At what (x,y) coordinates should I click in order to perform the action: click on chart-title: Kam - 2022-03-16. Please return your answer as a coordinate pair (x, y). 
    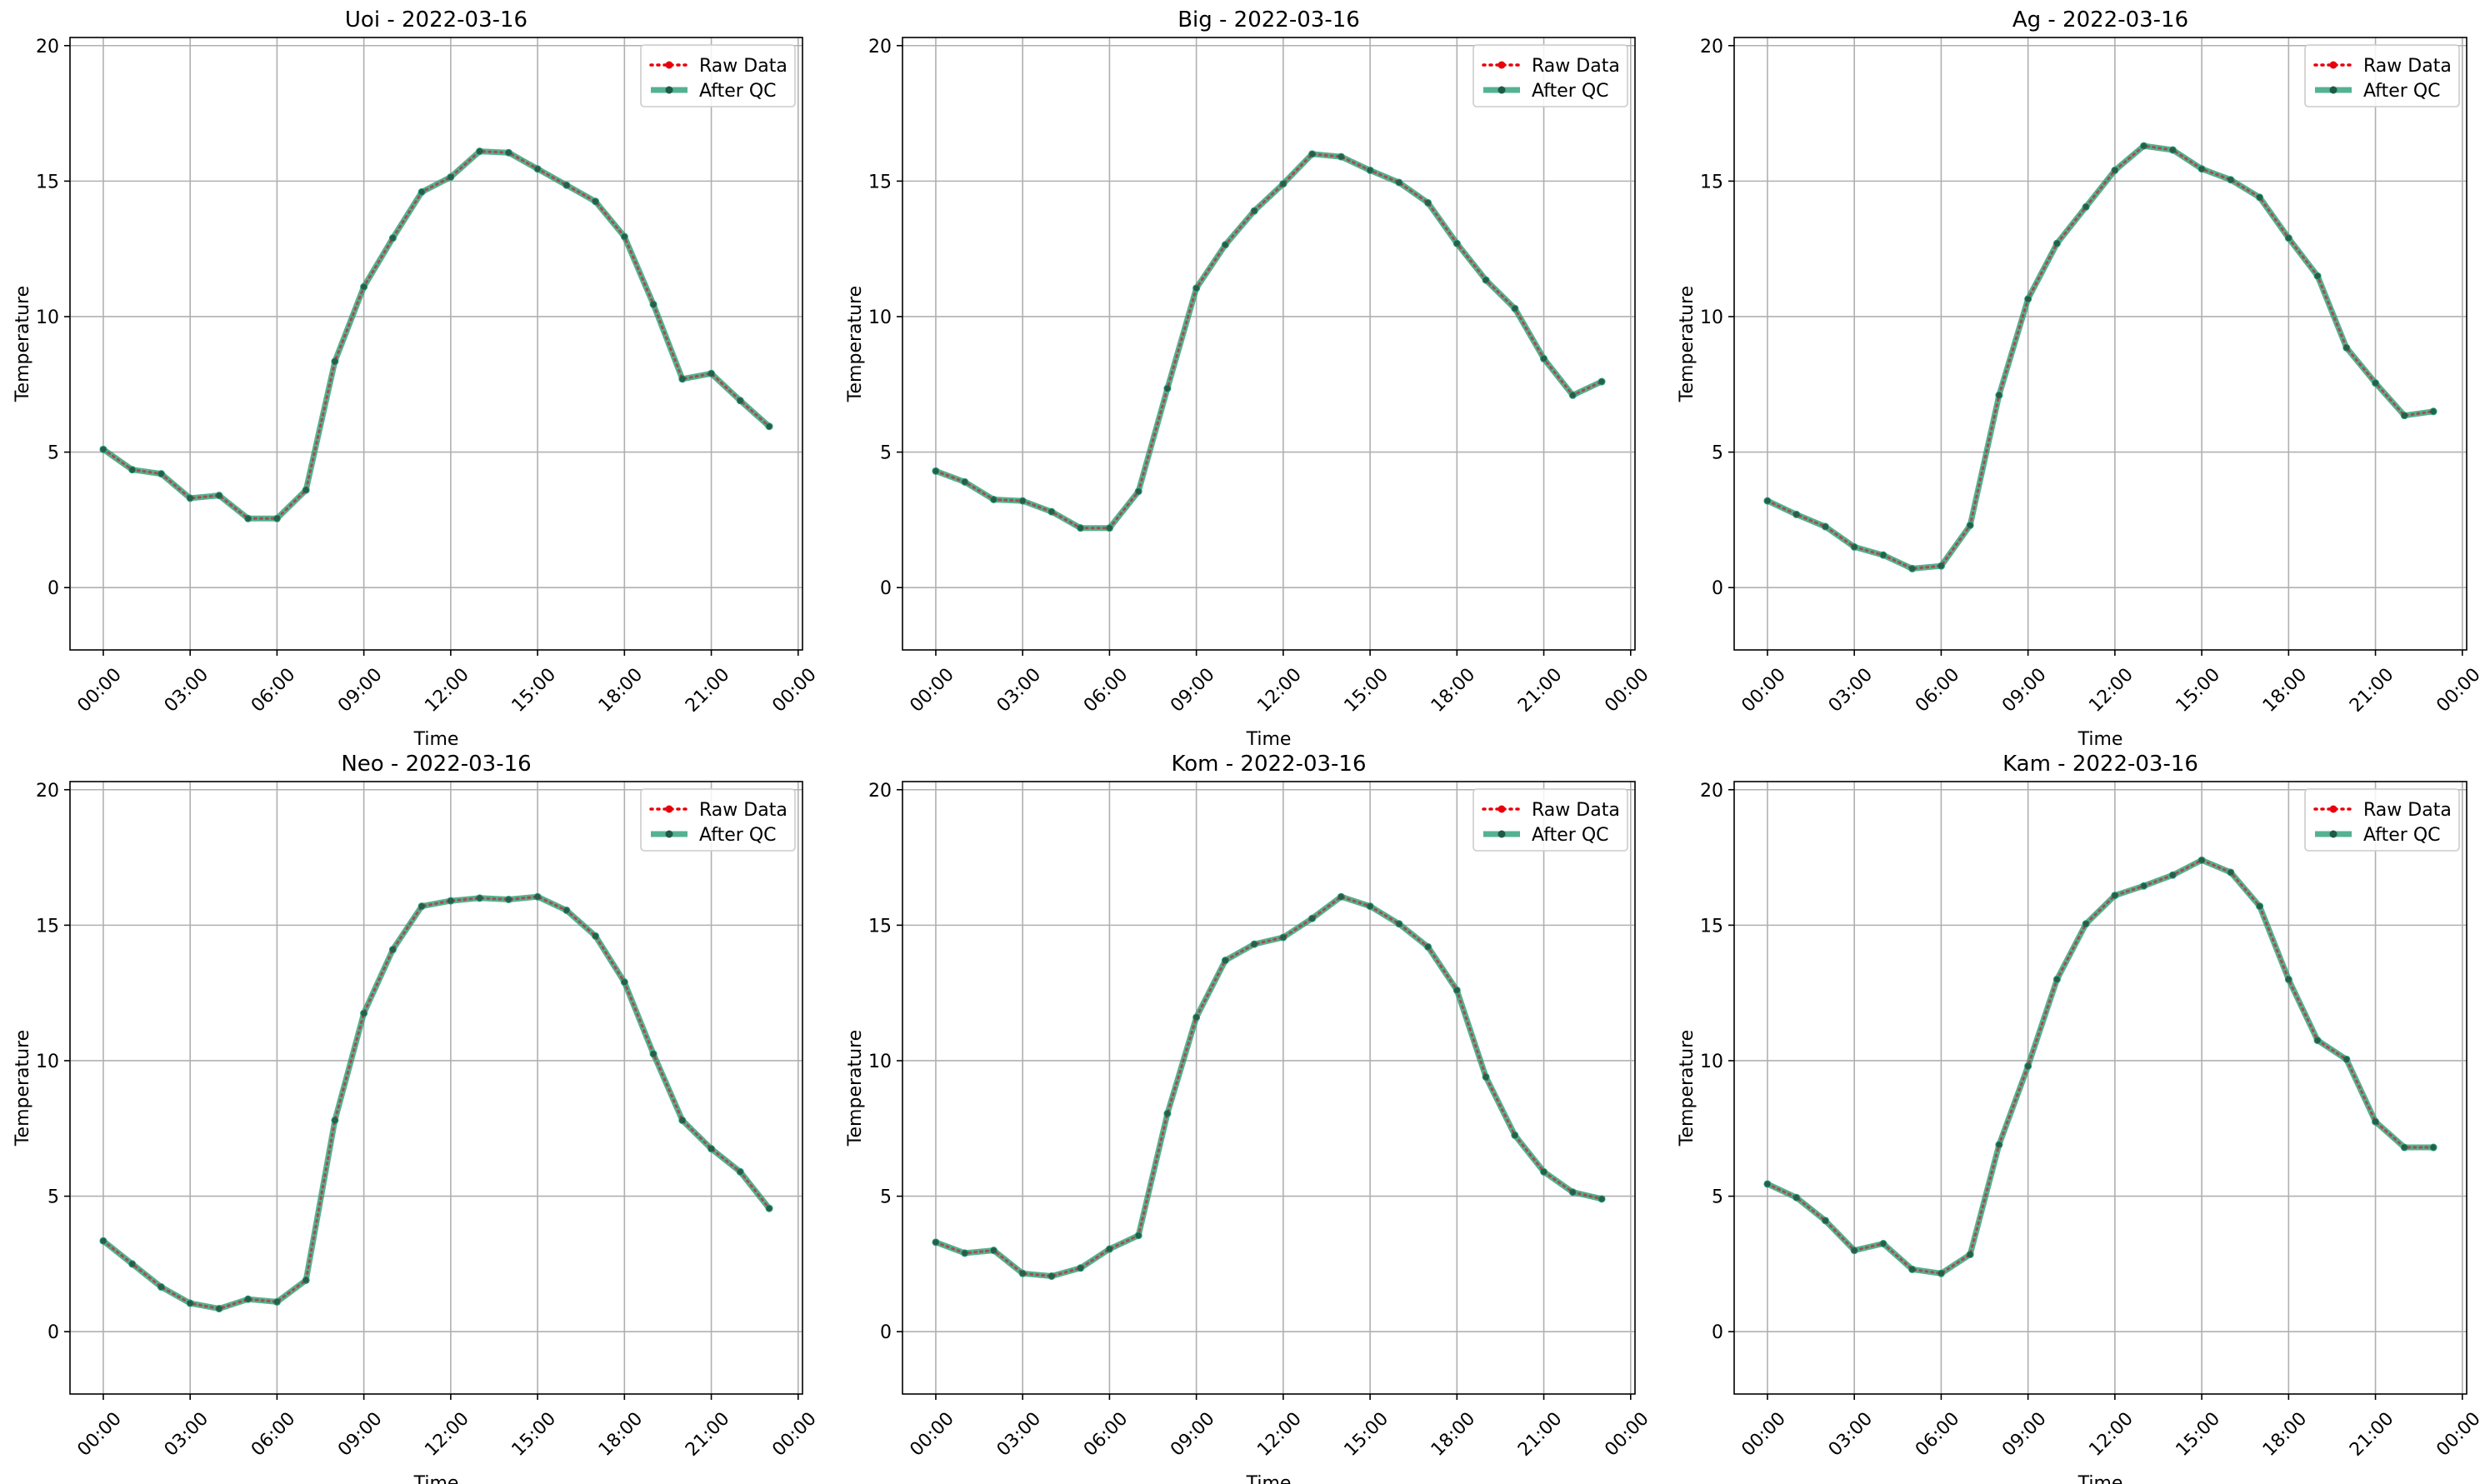
    Looking at the image, I should click on (2100, 764).